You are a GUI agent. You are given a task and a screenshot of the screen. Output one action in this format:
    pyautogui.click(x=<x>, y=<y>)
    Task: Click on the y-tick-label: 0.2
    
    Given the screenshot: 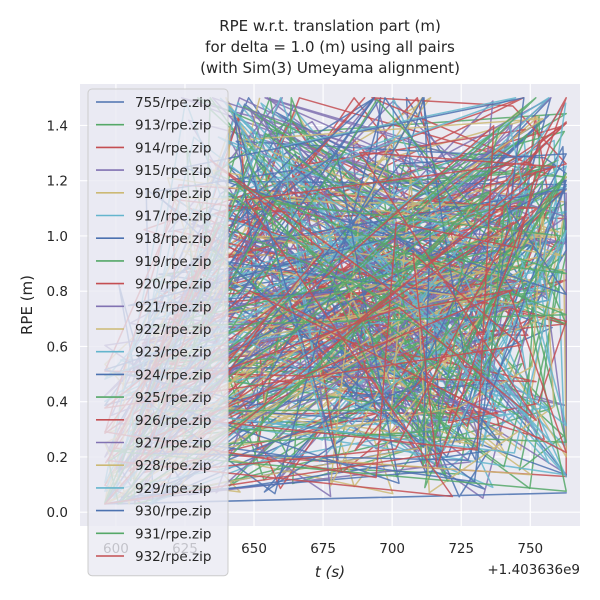 What is the action you would take?
    pyautogui.click(x=57, y=458)
    